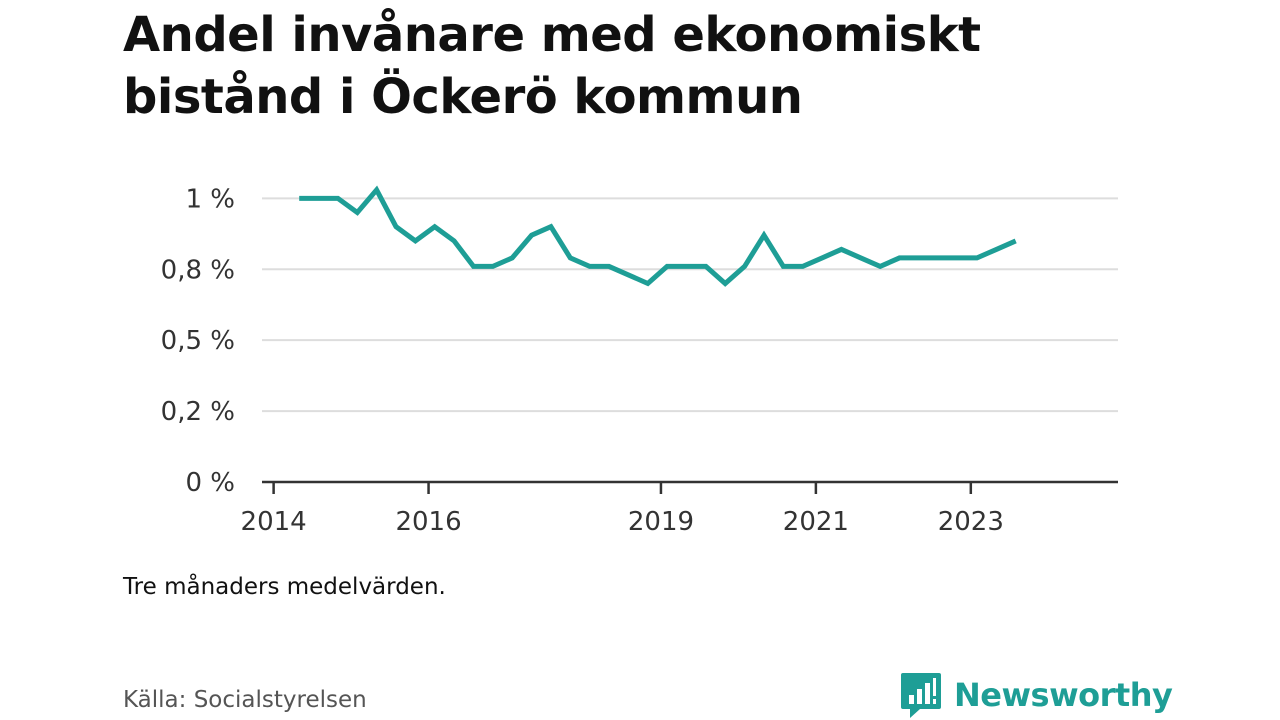 This screenshot has width=1280, height=720. I want to click on series-layer, so click(658, 236).